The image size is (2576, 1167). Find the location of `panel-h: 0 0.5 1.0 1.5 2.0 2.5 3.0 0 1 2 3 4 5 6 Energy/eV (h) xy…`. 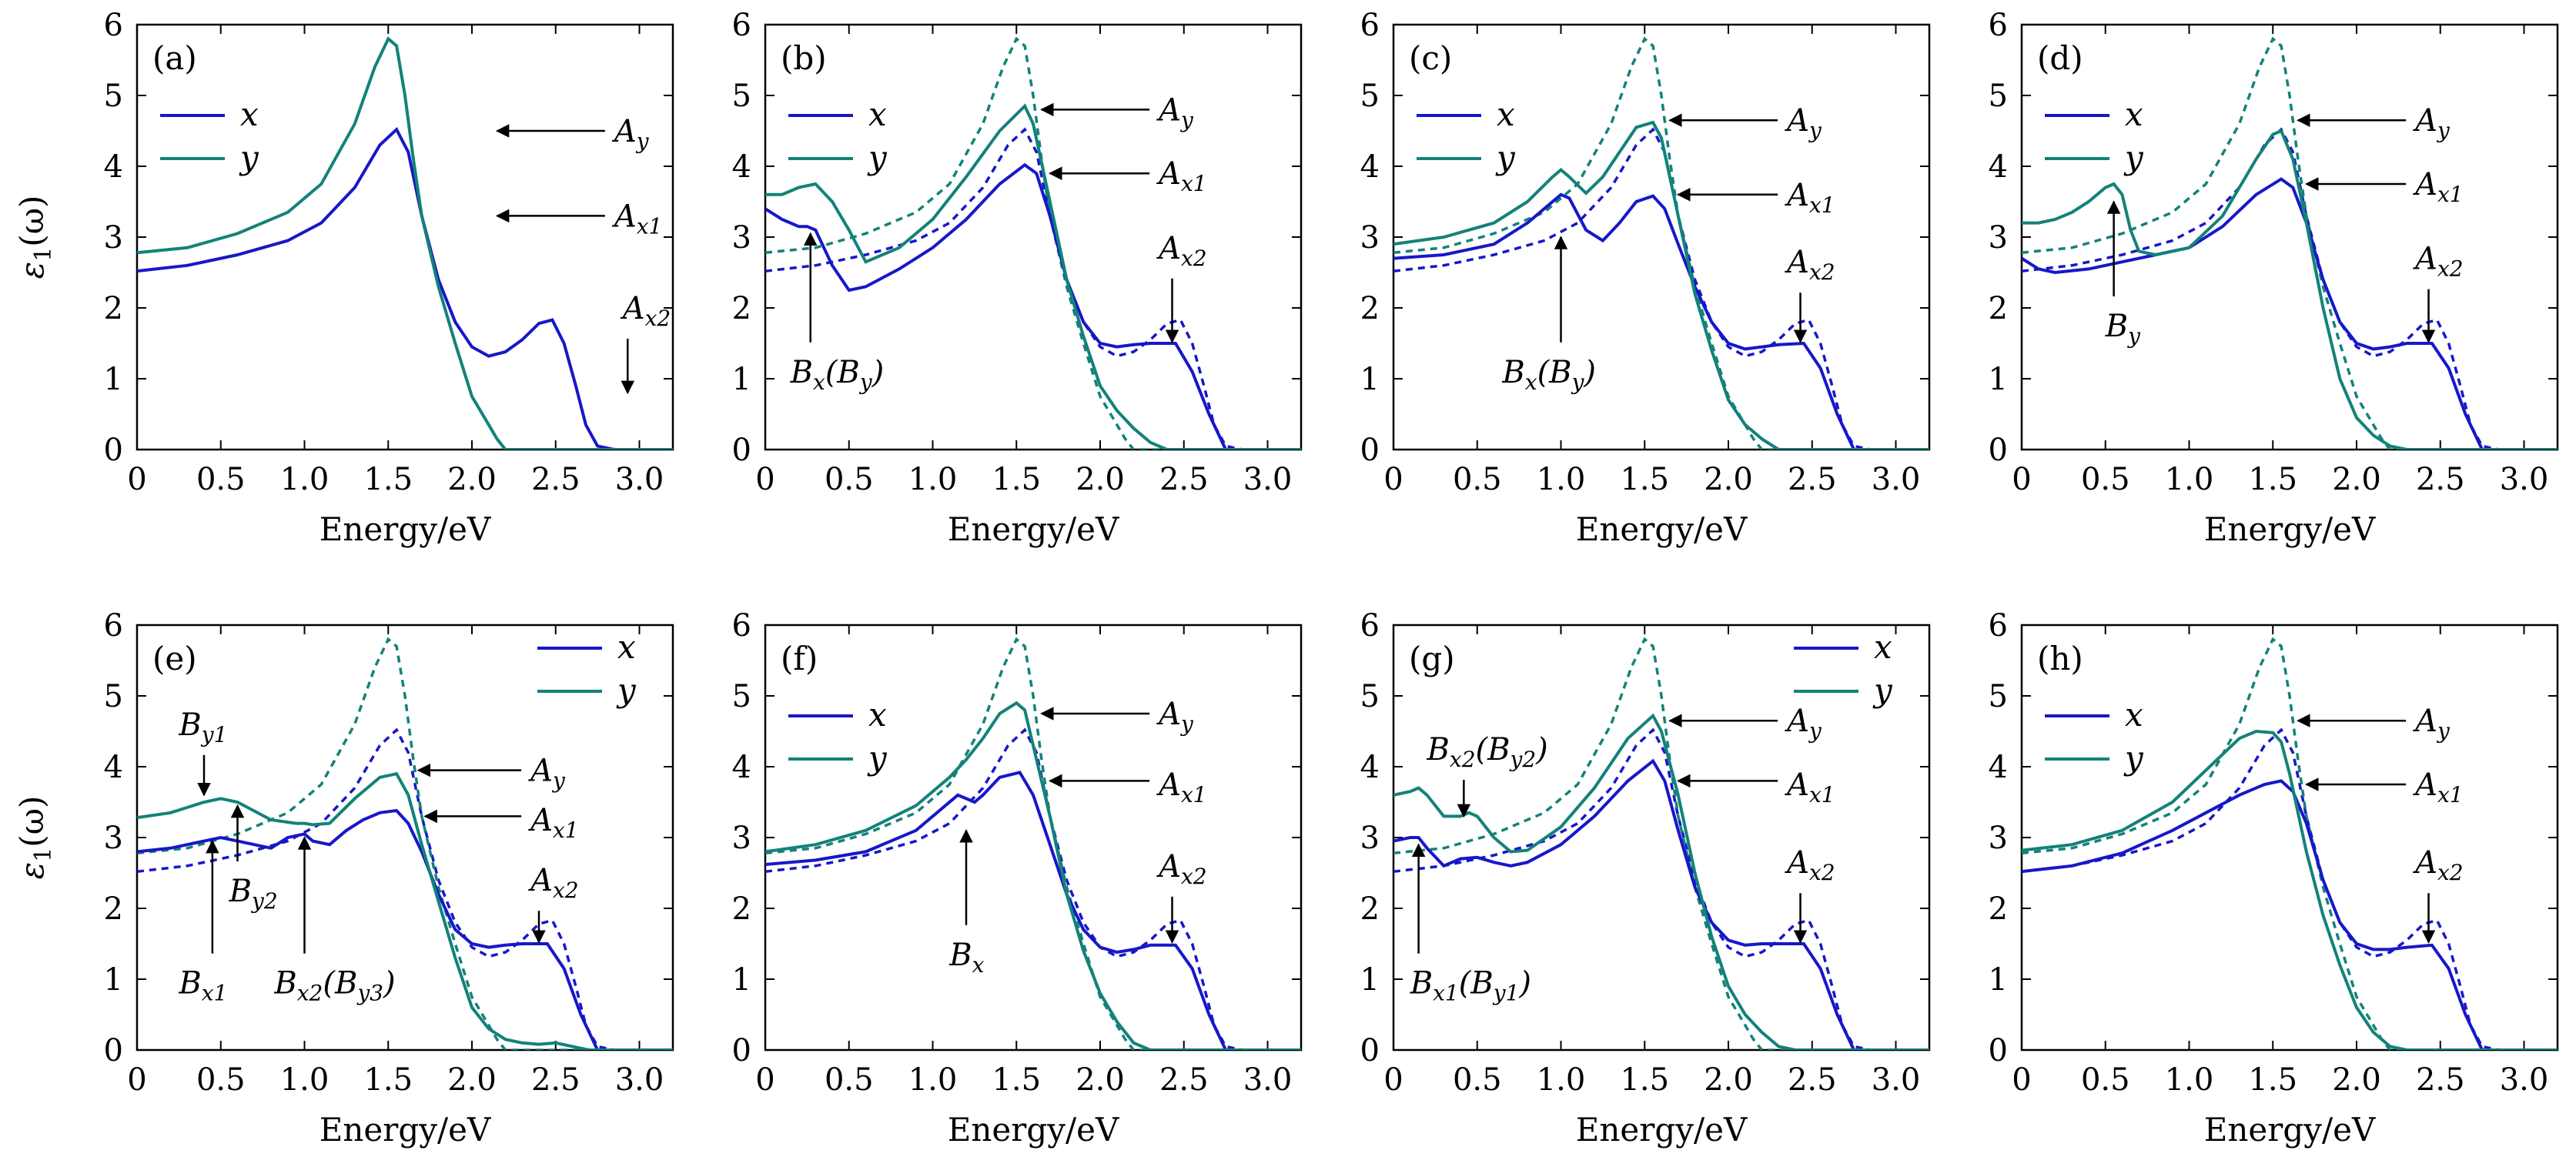

panel-h: 0 0.5 1.0 1.5 2.0 2.5 3.0 0 1 2 3 4 5 6 Energy/eV (h) xy… is located at coordinates (2274, 879).